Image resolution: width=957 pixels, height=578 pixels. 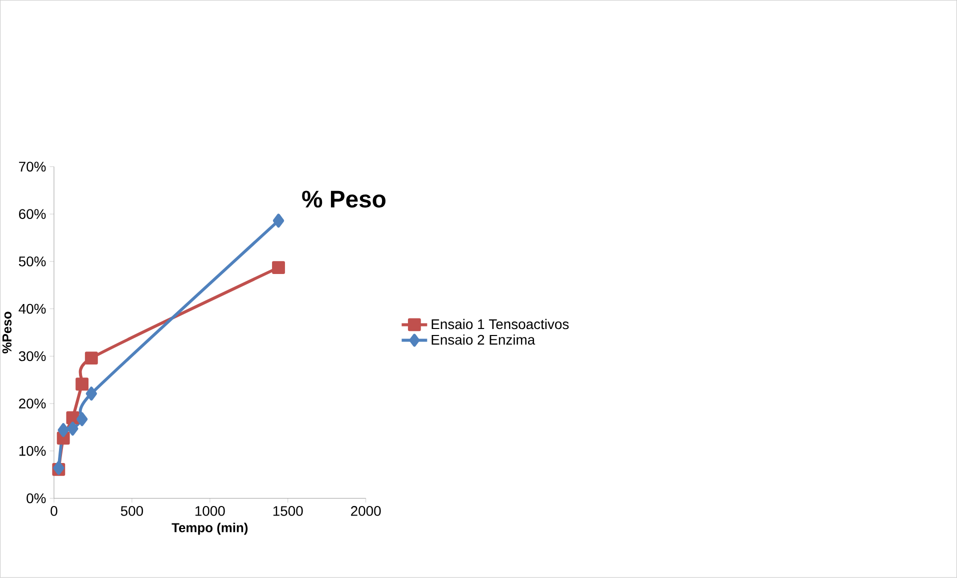 What do you see at coordinates (366, 511) in the screenshot?
I see `x-tick-label: 2000` at bounding box center [366, 511].